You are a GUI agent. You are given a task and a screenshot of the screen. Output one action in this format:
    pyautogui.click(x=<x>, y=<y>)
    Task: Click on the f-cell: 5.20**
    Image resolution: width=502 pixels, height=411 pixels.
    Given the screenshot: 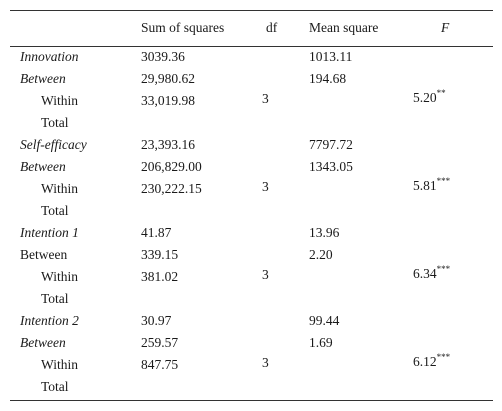 What is the action you would take?
    pyautogui.click(x=429, y=97)
    